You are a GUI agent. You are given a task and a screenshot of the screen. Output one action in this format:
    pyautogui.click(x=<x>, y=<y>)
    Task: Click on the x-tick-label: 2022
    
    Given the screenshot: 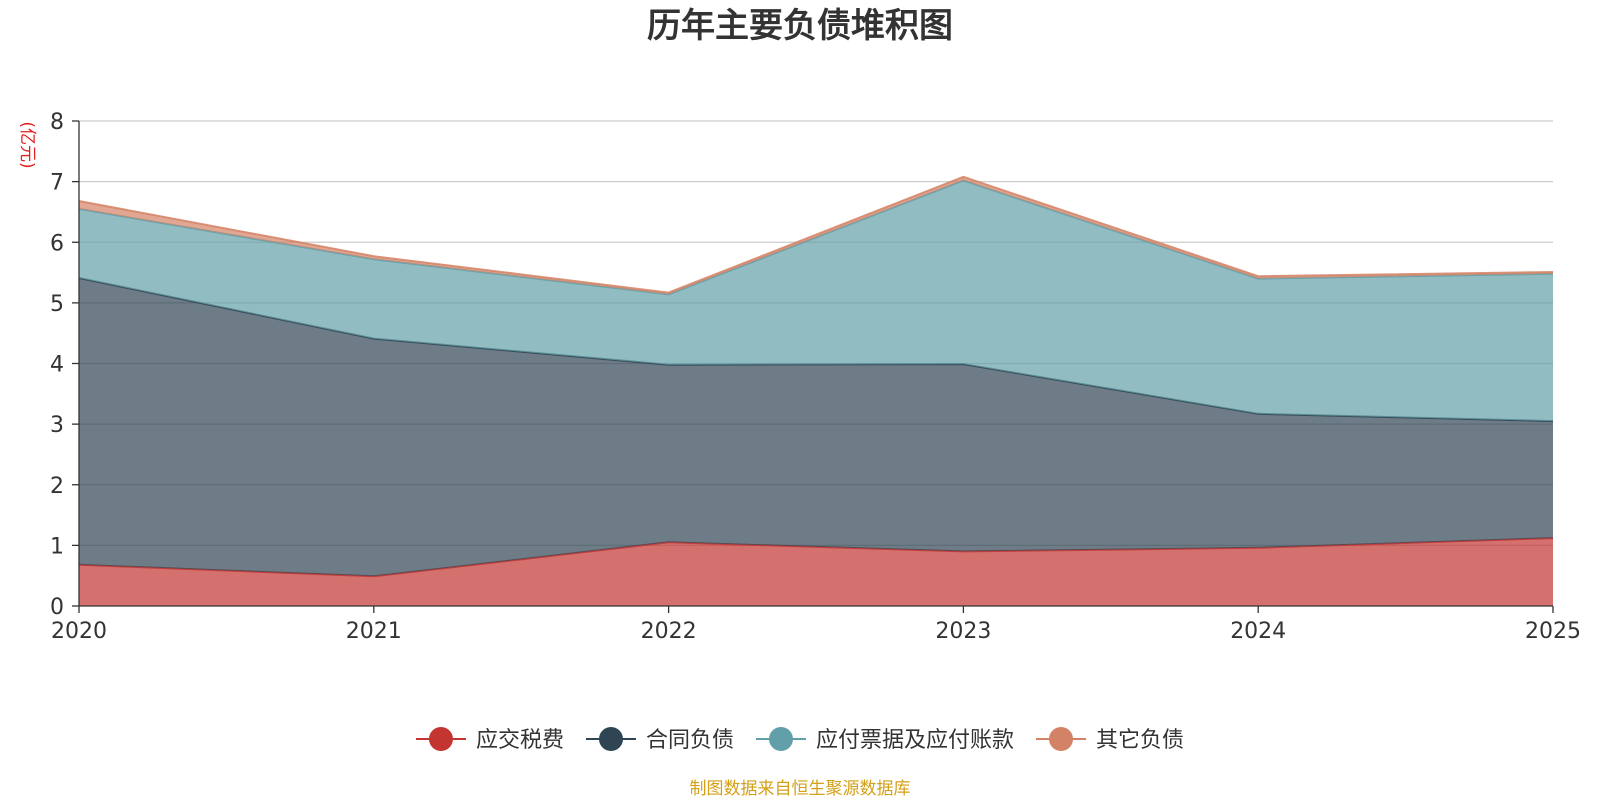 What is the action you would take?
    pyautogui.click(x=669, y=631)
    